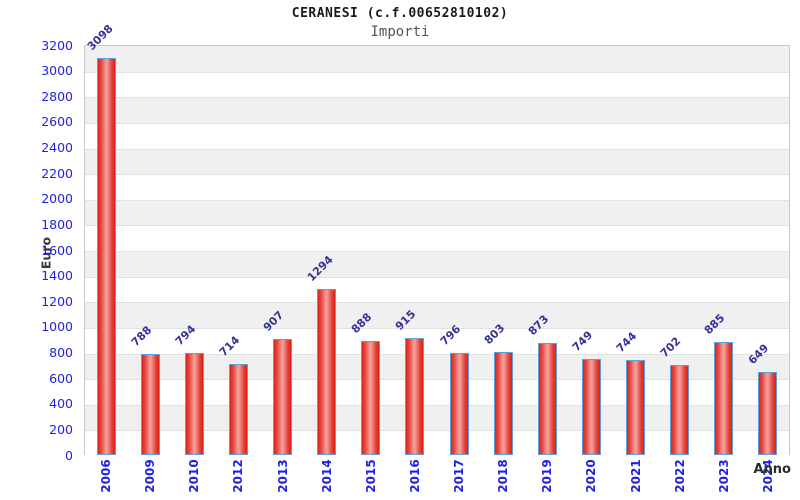  I want to click on y-tick-label: 1800, so click(57, 224).